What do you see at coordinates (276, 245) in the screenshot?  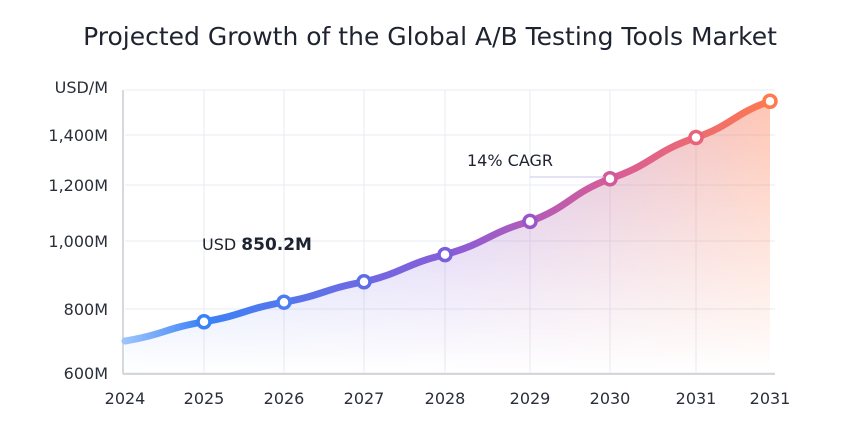 I see `value-text: 850.2M` at bounding box center [276, 245].